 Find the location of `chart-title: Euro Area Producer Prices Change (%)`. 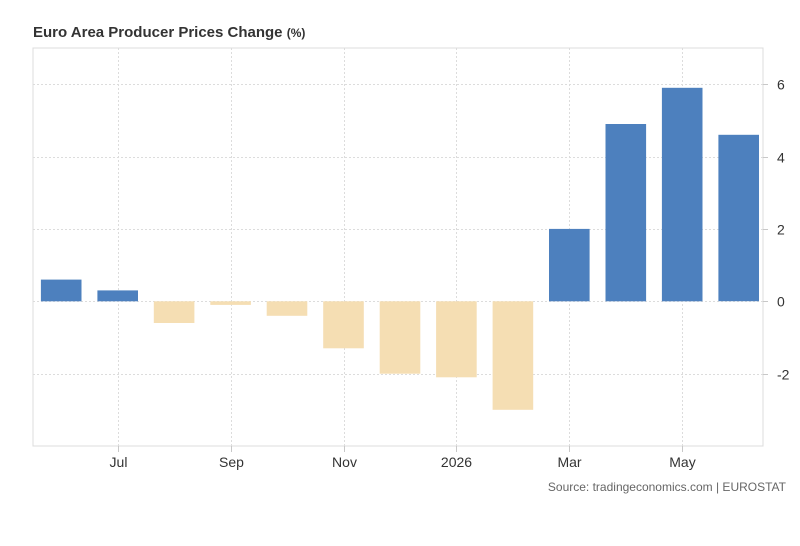

chart-title: Euro Area Producer Prices Change (%) is located at coordinates (169, 32).